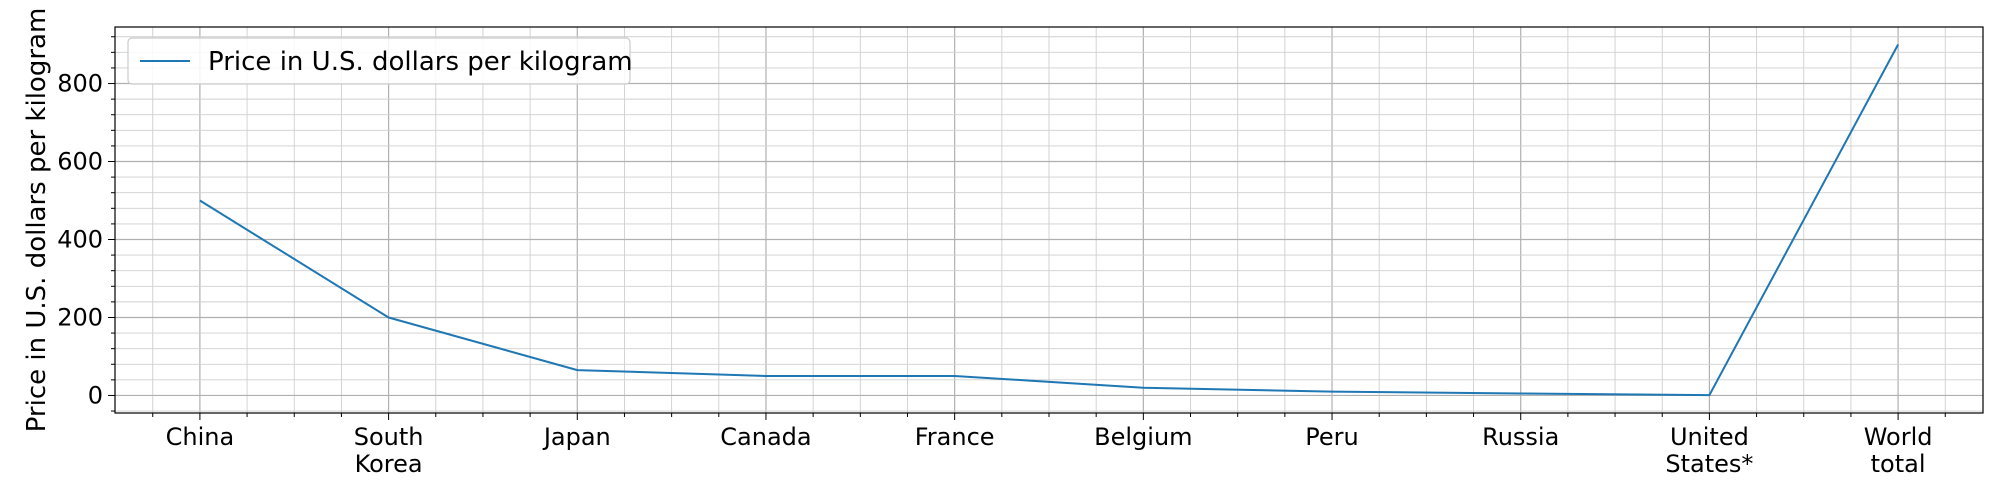  Describe the element at coordinates (37, 220) in the screenshot. I see `y-axis-title: Price in U.S. dollars per kilogram` at that location.